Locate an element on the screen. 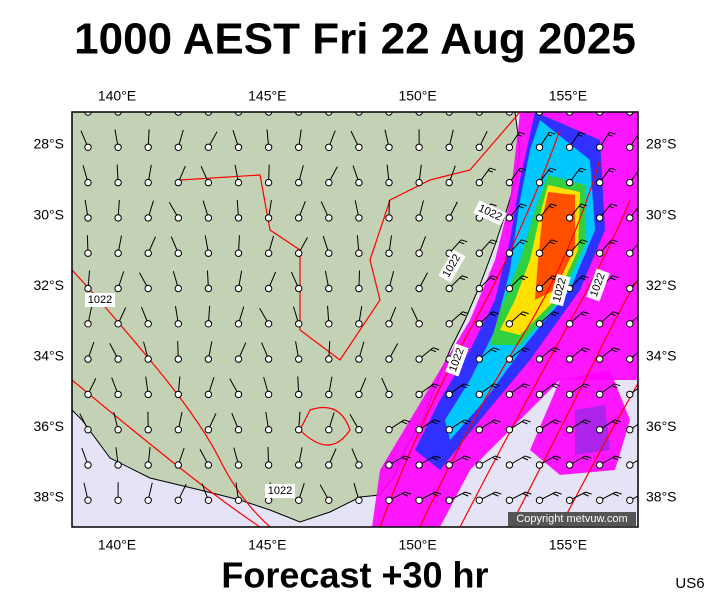 This screenshot has width=711, height=600. lat-label-right: 36°S is located at coordinates (661, 426).